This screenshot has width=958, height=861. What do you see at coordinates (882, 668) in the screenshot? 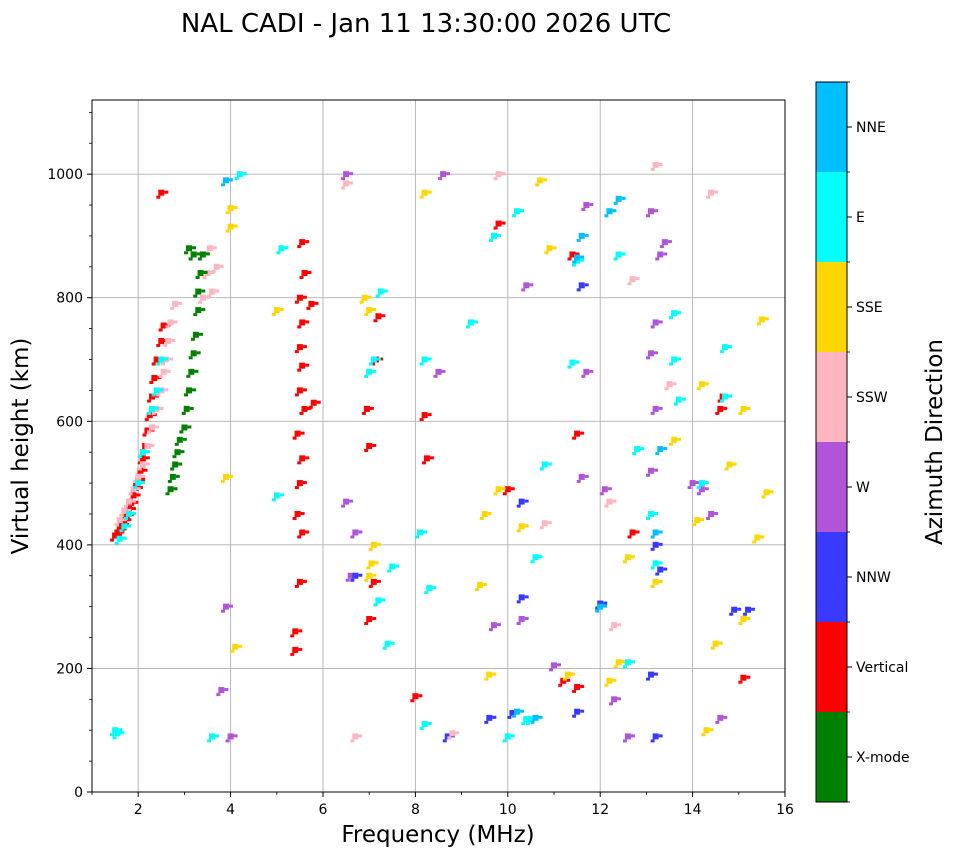
I see `colorbar-tick-label: Vertical` at bounding box center [882, 668].